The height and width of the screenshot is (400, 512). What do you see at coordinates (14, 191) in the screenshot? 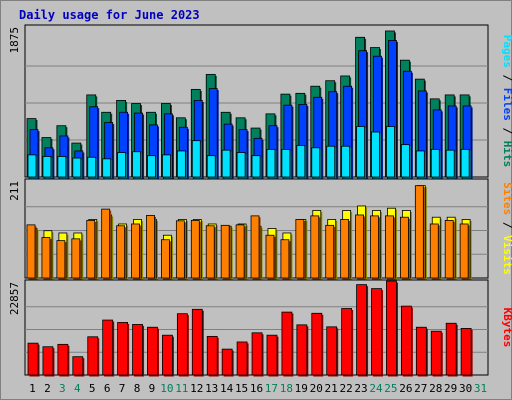
I see `y-max-tick-label: 211` at bounding box center [14, 191].